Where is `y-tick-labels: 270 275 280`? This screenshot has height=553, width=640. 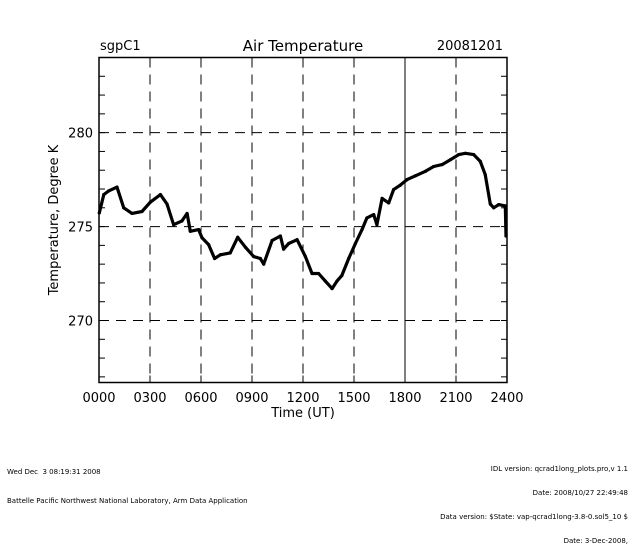
y-tick-labels: 270 275 280 is located at coordinates (80, 228).